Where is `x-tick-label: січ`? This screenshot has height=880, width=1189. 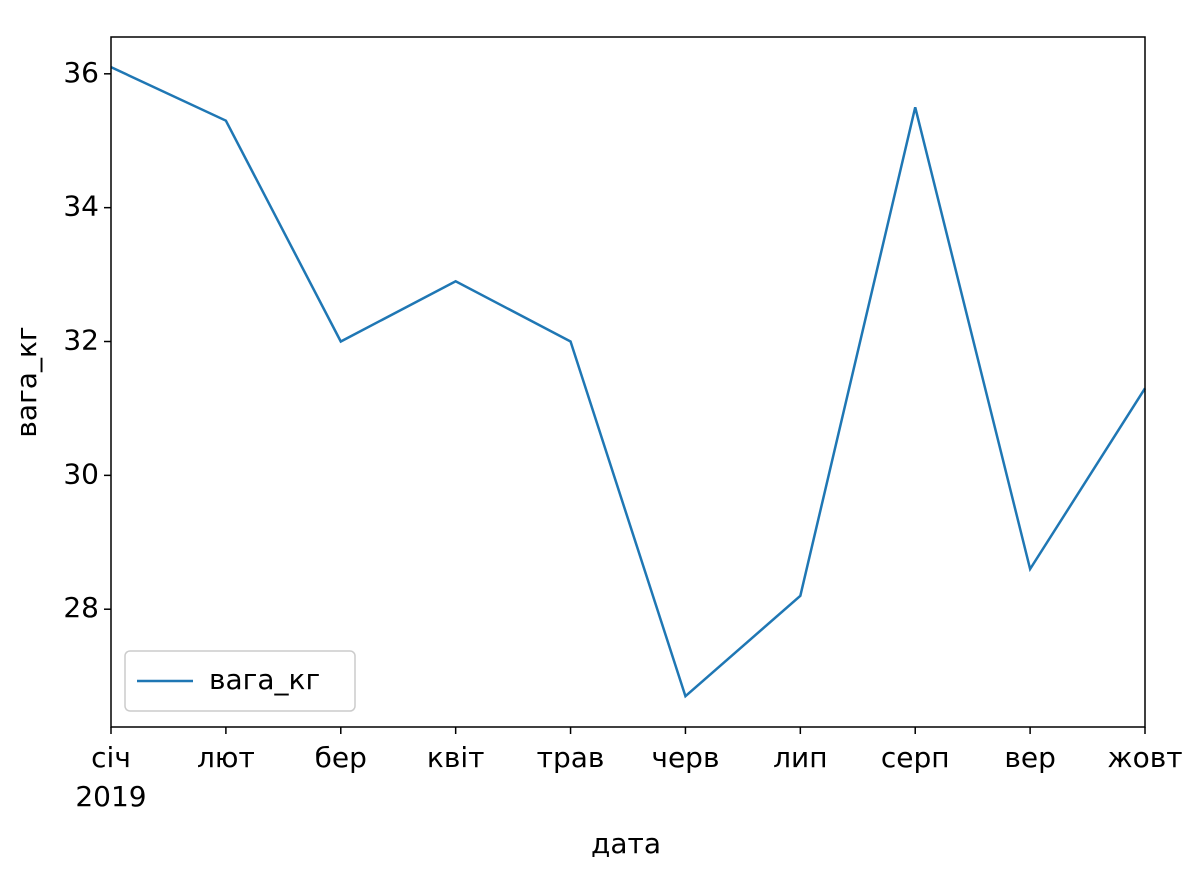 x-tick-label: січ is located at coordinates (111, 757).